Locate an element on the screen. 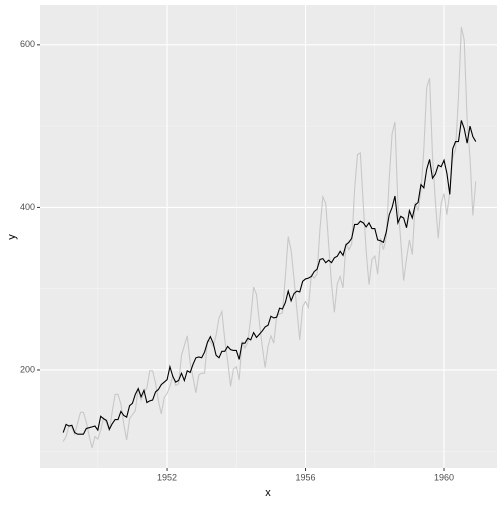  y-axis-label: y is located at coordinates (12, 237).